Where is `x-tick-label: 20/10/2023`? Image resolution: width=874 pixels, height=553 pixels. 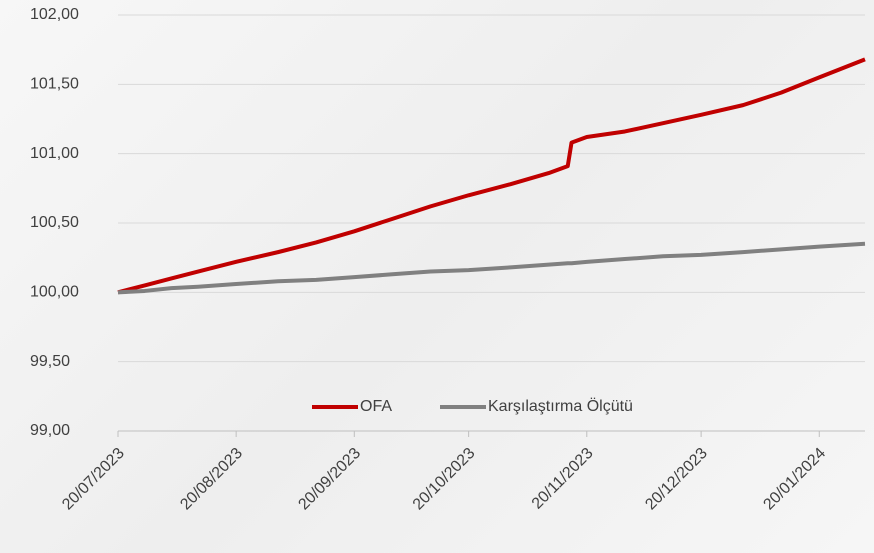 x-tick-label: 20/10/2023 is located at coordinates (444, 479).